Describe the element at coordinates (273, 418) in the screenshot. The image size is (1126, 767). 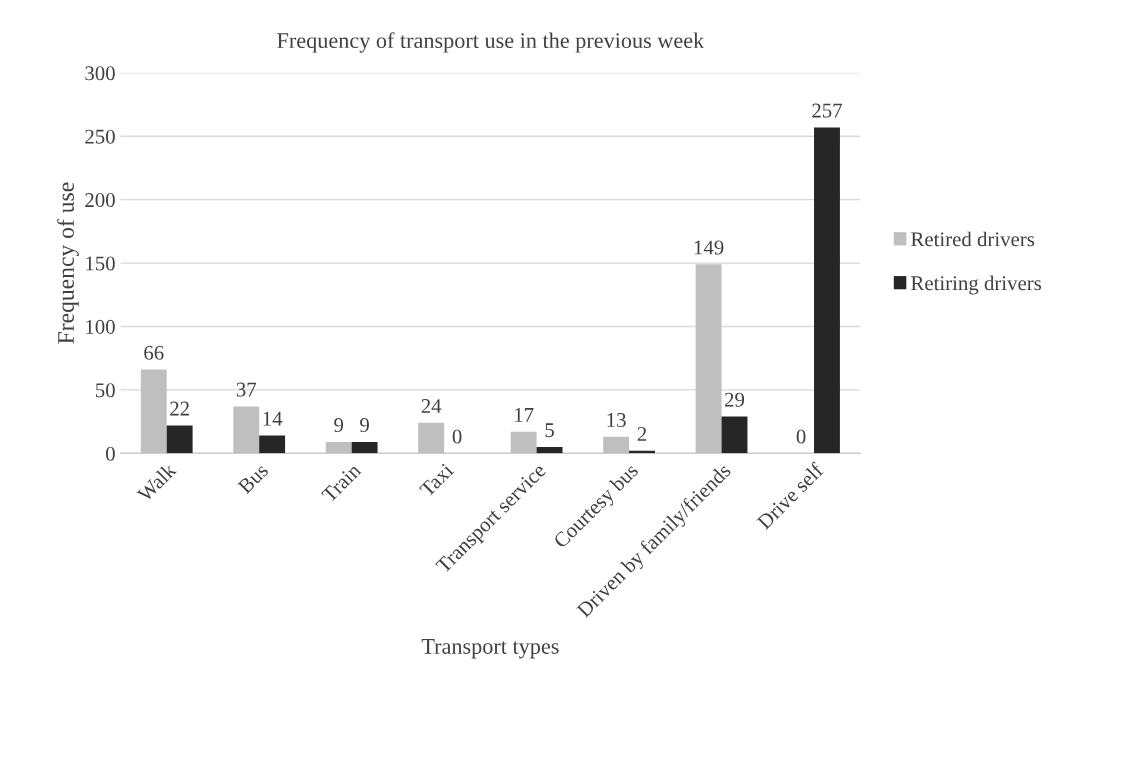
I see `data-label: 14` at that location.